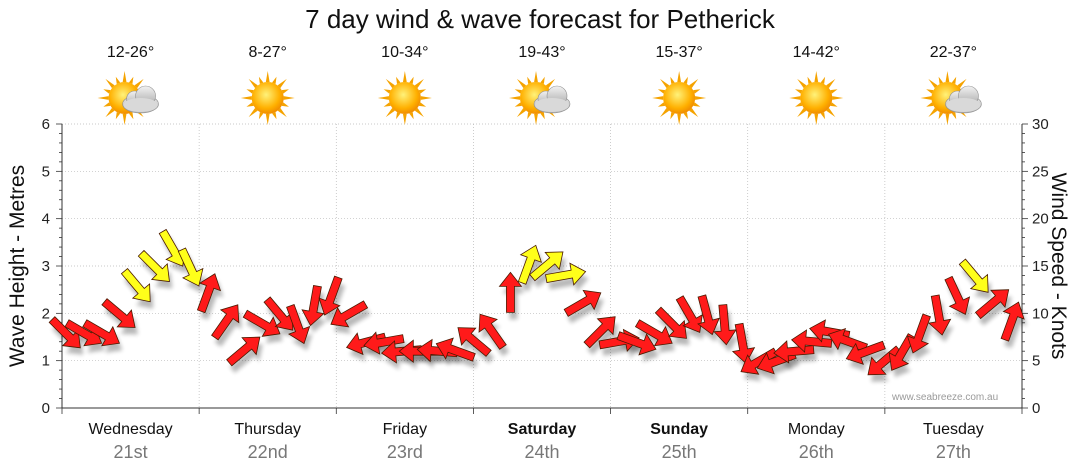 Image resolution: width=1080 pixels, height=475 pixels. Describe the element at coordinates (130, 52) in the screenshot. I see `day-temperature: 12-26°` at that location.